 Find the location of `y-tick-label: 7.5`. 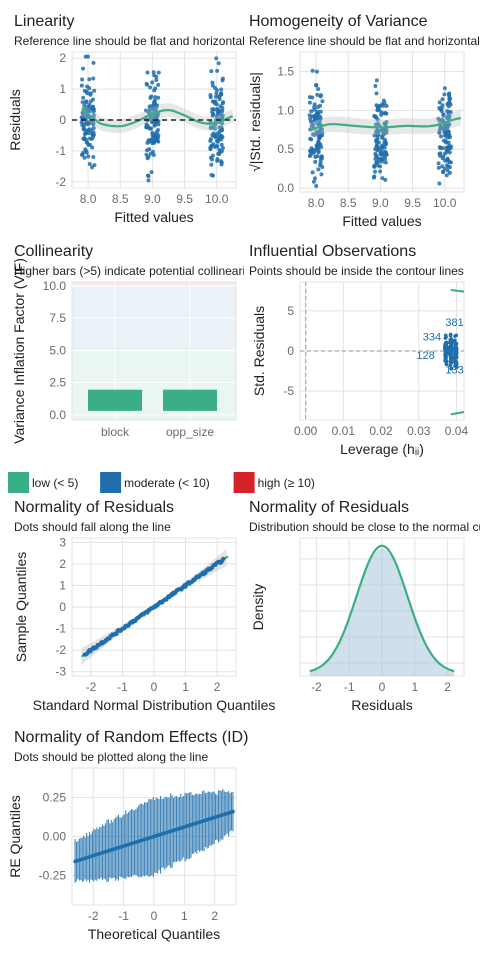

y-tick-label: 7.5 is located at coordinates (57, 318).